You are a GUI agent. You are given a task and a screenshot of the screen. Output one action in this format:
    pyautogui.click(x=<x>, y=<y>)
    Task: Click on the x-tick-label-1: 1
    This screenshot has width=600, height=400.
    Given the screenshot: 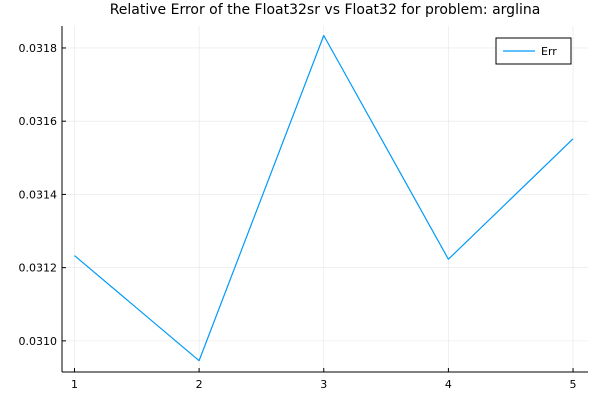 What is the action you would take?
    pyautogui.click(x=74, y=384)
    